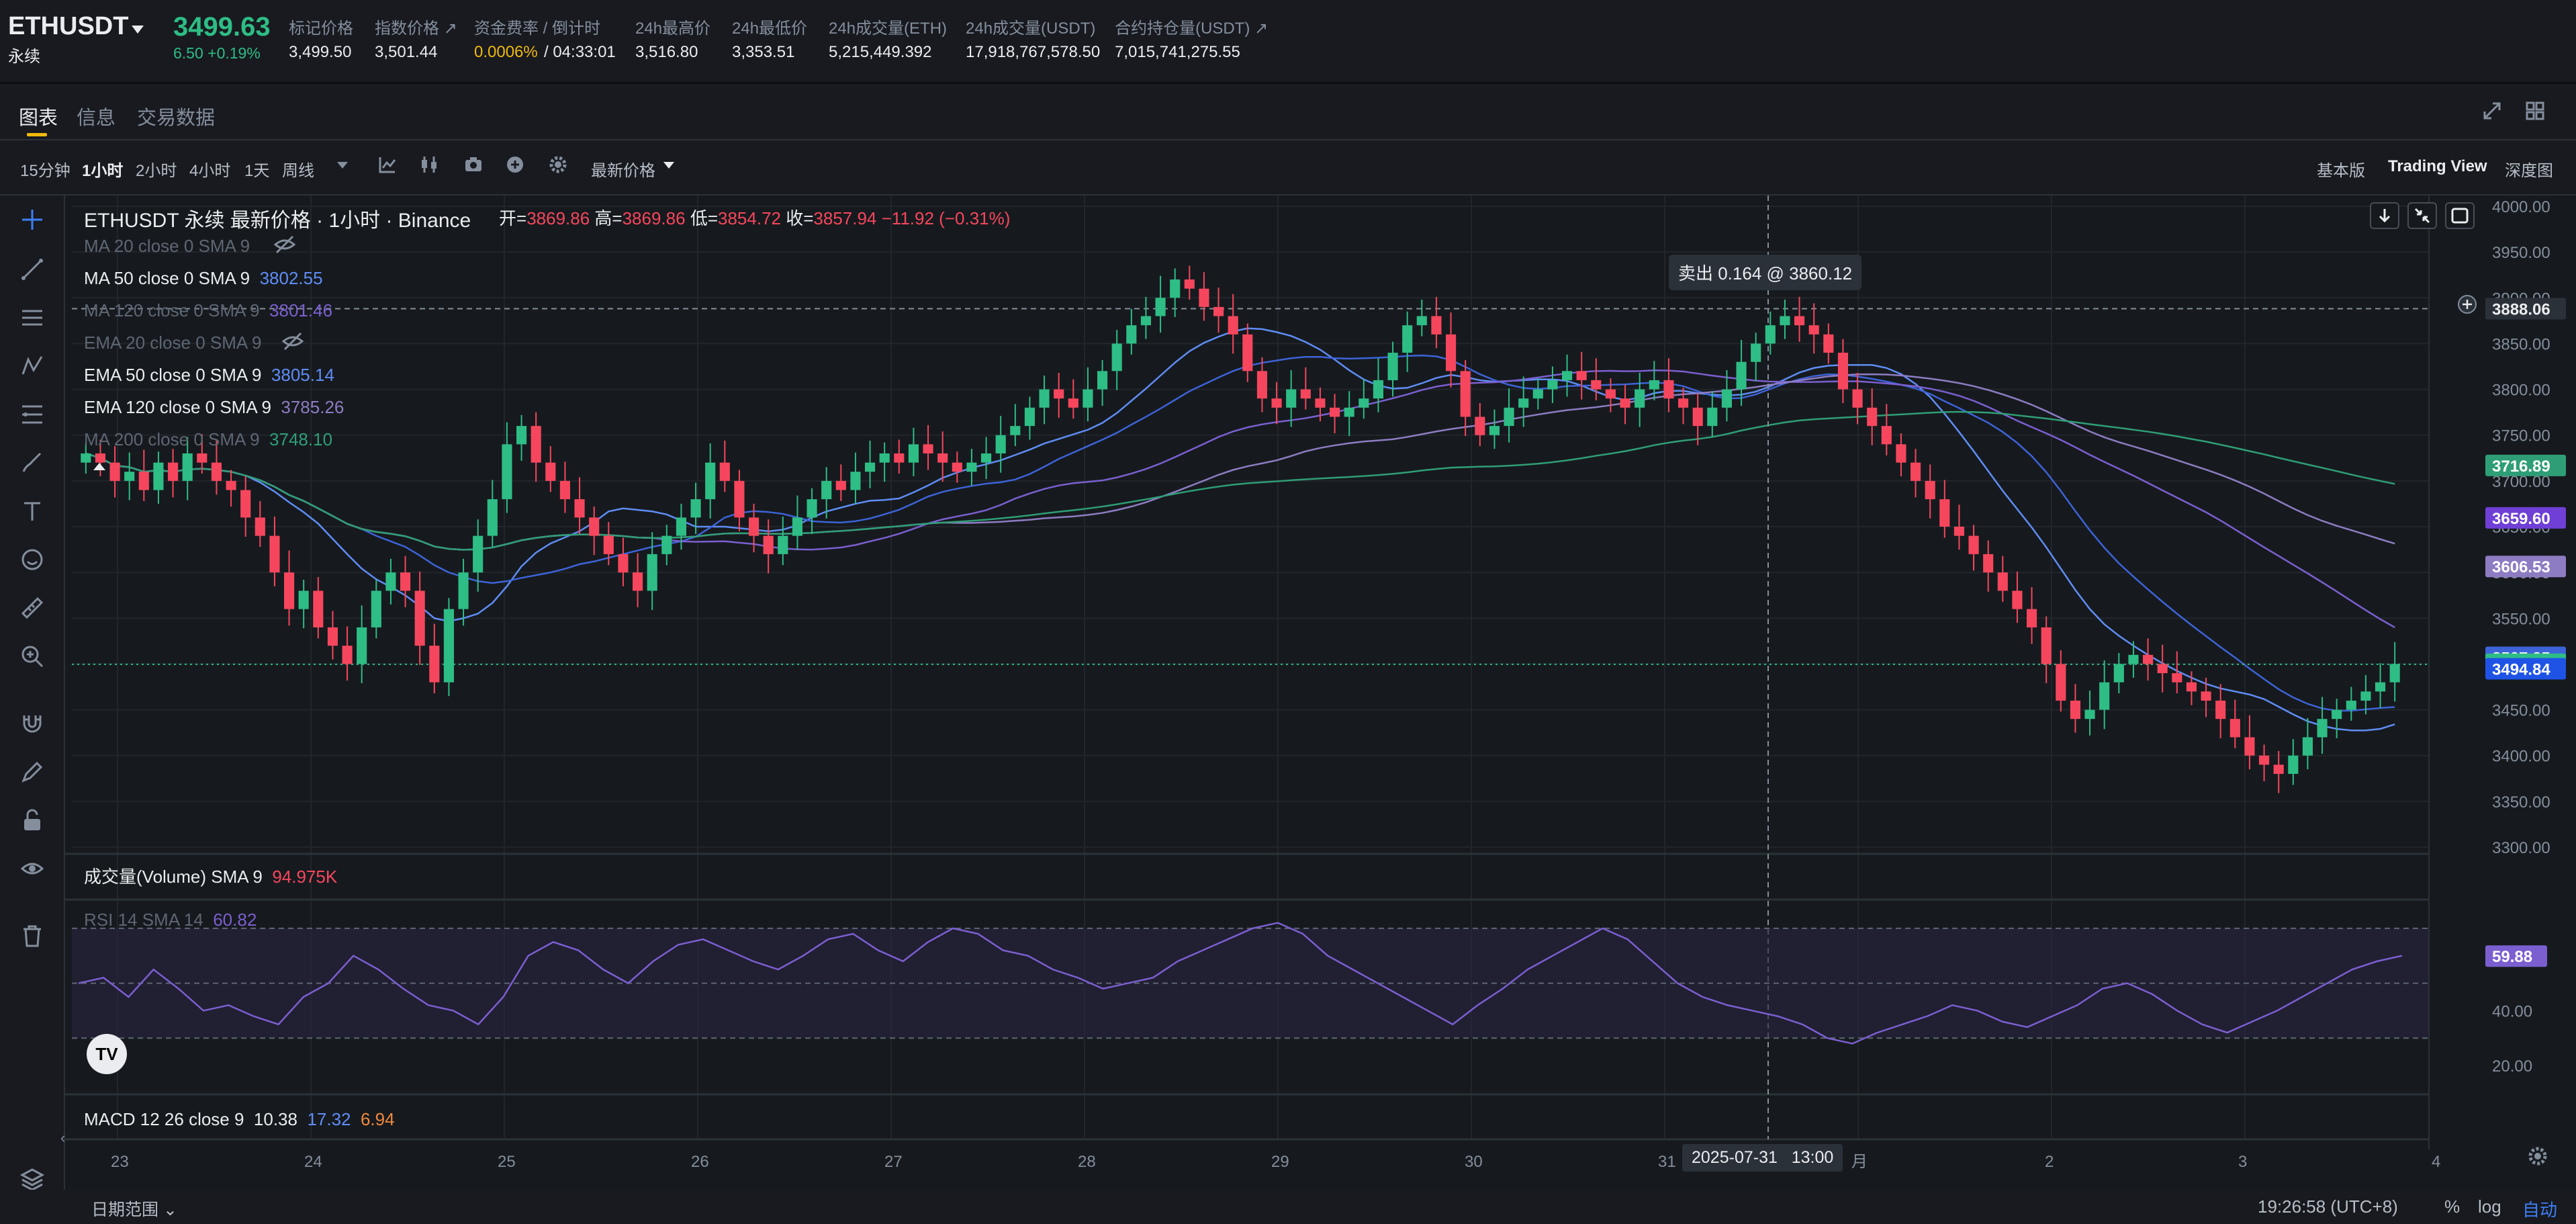 This screenshot has height=1224, width=2576. What do you see at coordinates (2540, 1210) in the screenshot?
I see `auto-toggle: 自动` at bounding box center [2540, 1210].